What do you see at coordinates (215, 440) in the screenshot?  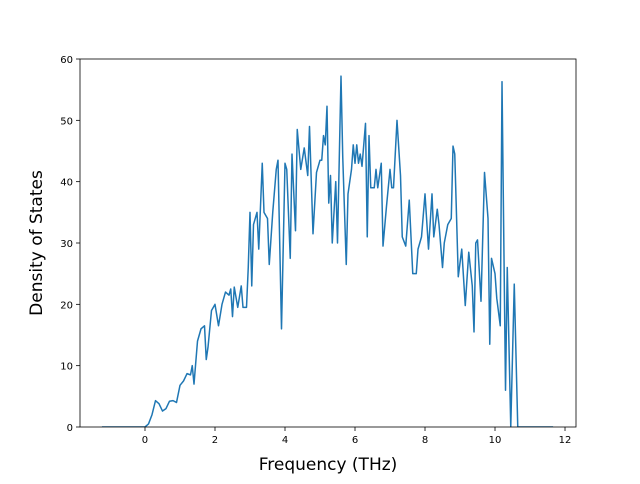 I see `x-tick-label: 2` at bounding box center [215, 440].